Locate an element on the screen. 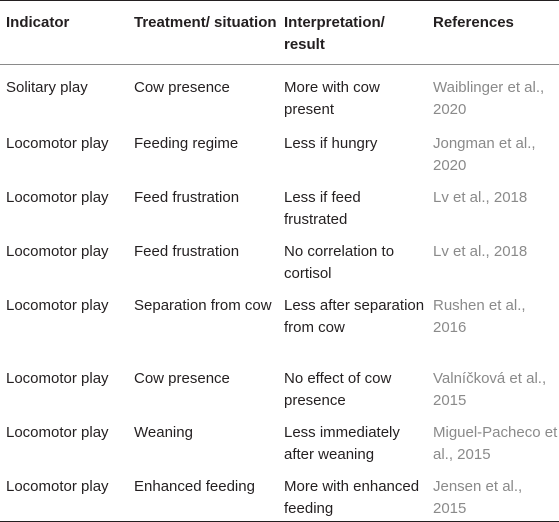 The height and width of the screenshot is (522, 559). cell-reference: Jongman et al., 2020 is located at coordinates (484, 154).